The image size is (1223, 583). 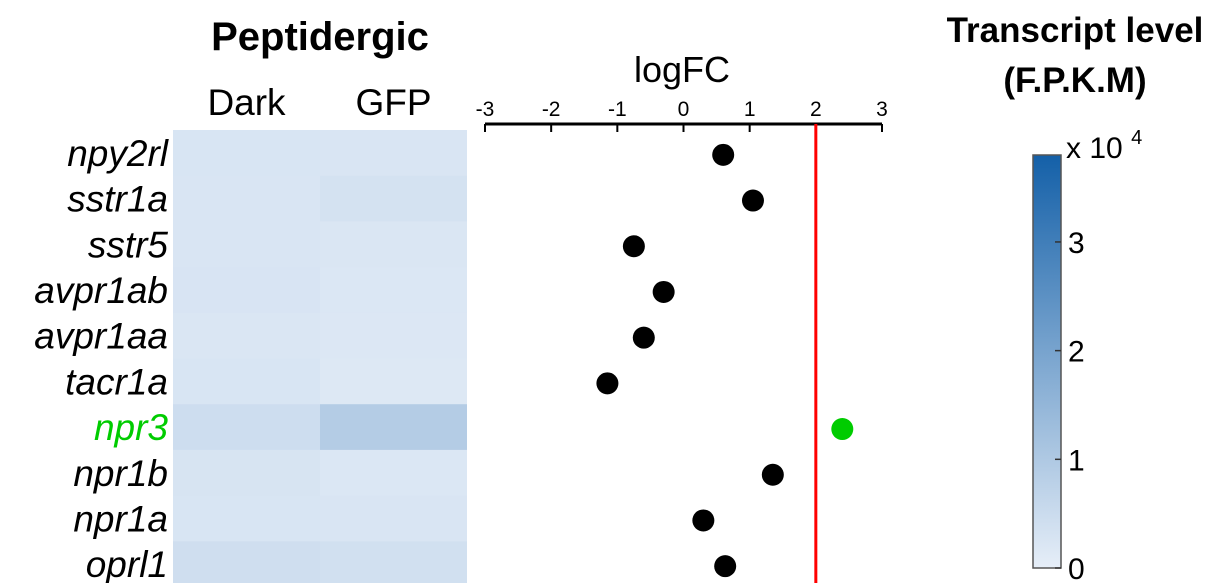 I want to click on colorbar-tick-label: 1, so click(x=1076, y=460).